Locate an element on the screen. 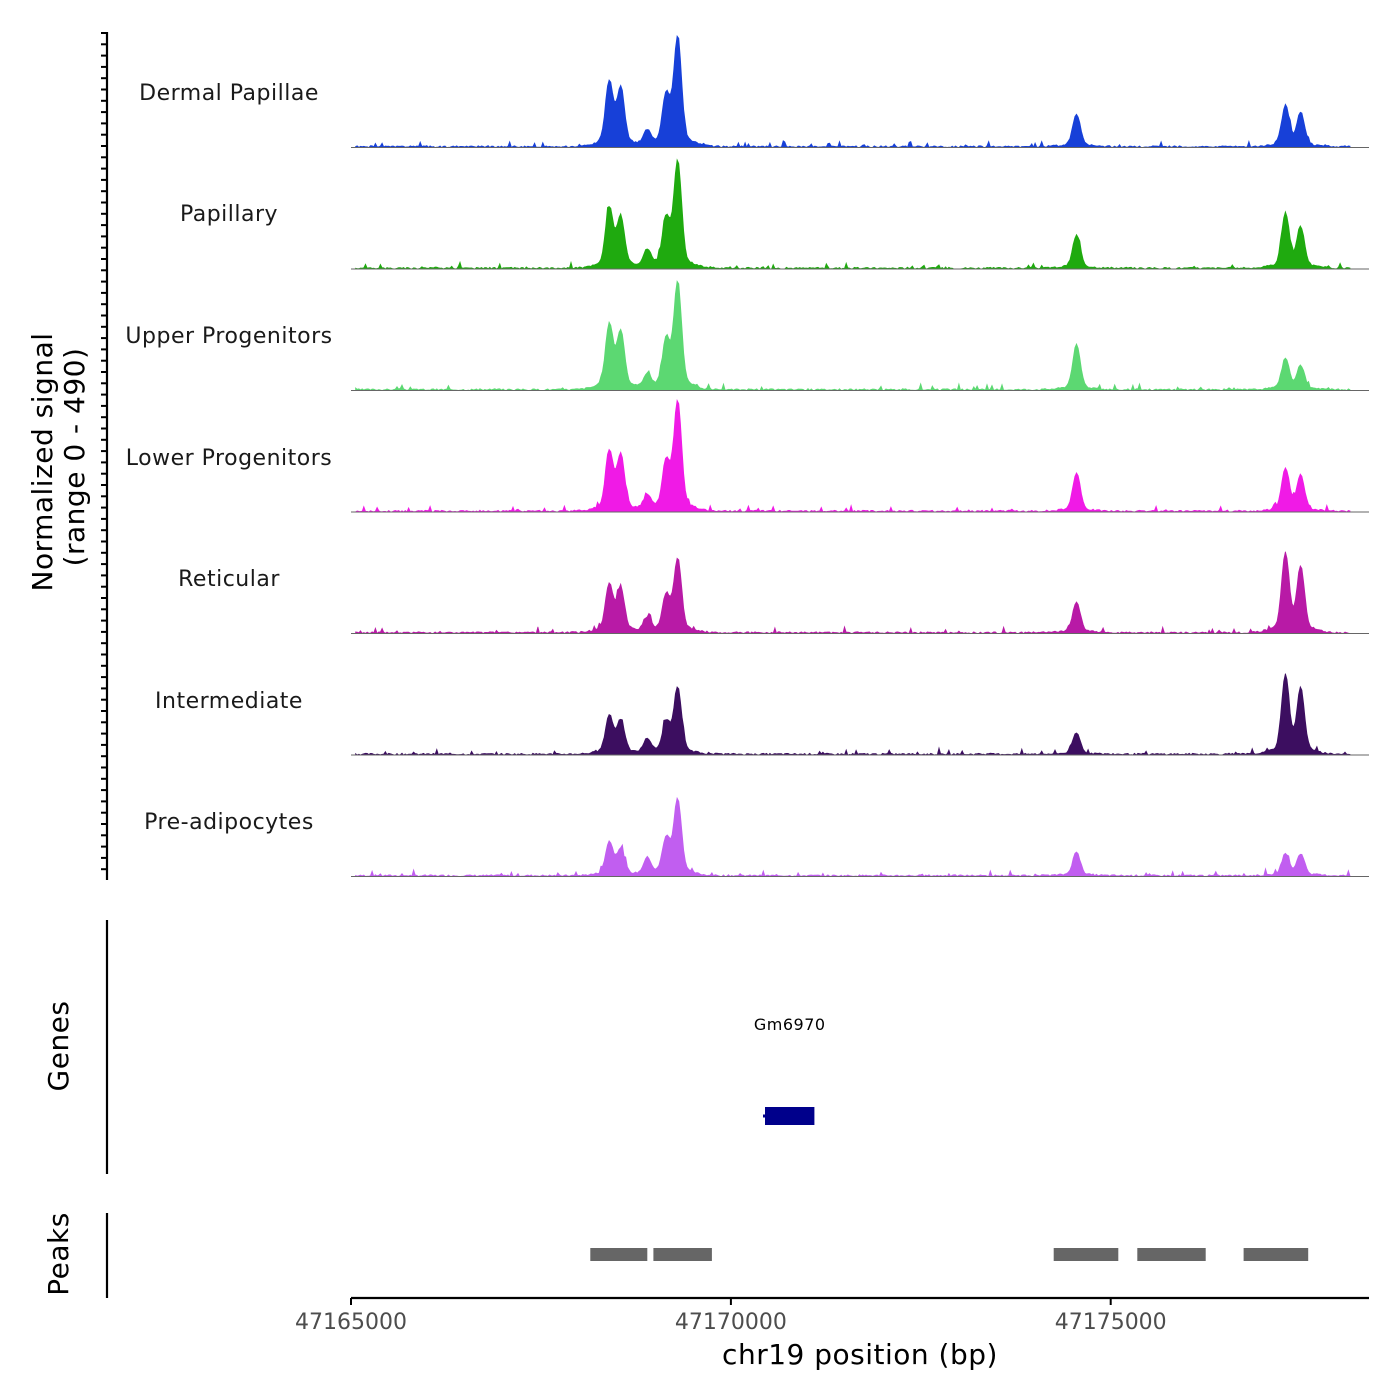 The width and height of the screenshot is (1400, 1400). gene-label-gm6970: Gm6970 is located at coordinates (790, 1024).